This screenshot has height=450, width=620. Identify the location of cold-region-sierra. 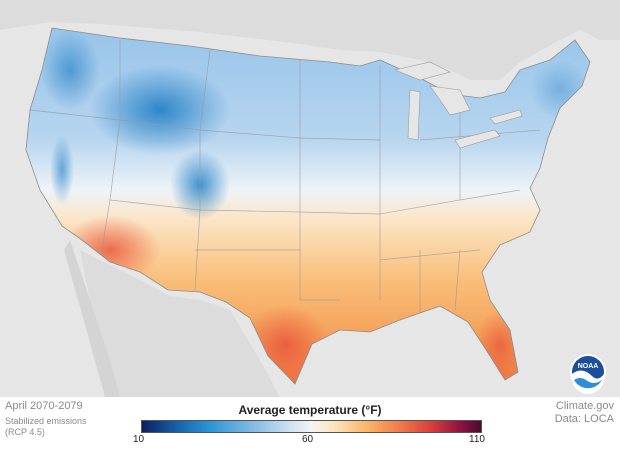
(62, 170).